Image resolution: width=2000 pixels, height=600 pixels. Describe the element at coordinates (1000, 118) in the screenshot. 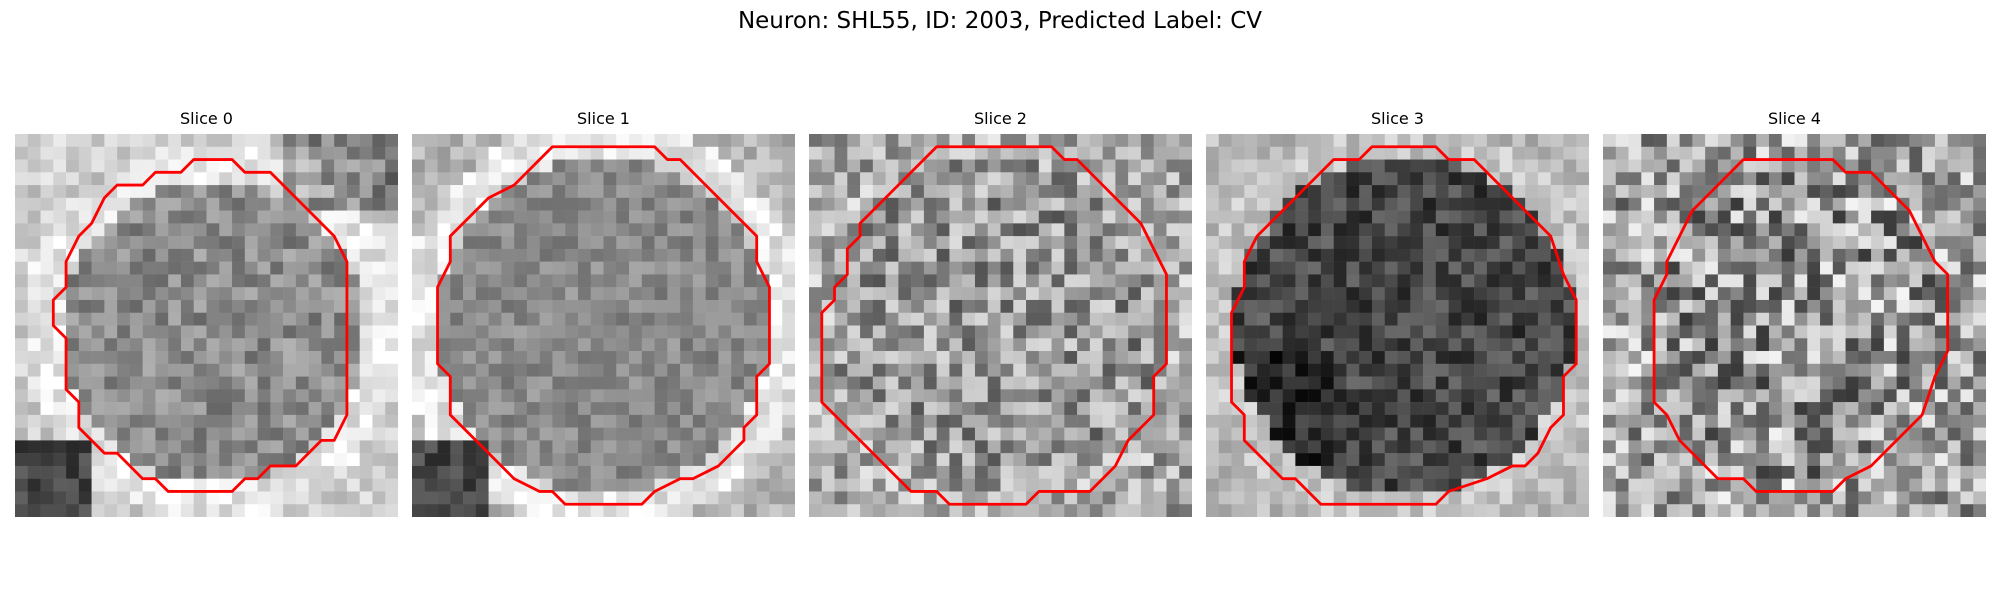

I see `slice-title-2: Slice 2` at that location.